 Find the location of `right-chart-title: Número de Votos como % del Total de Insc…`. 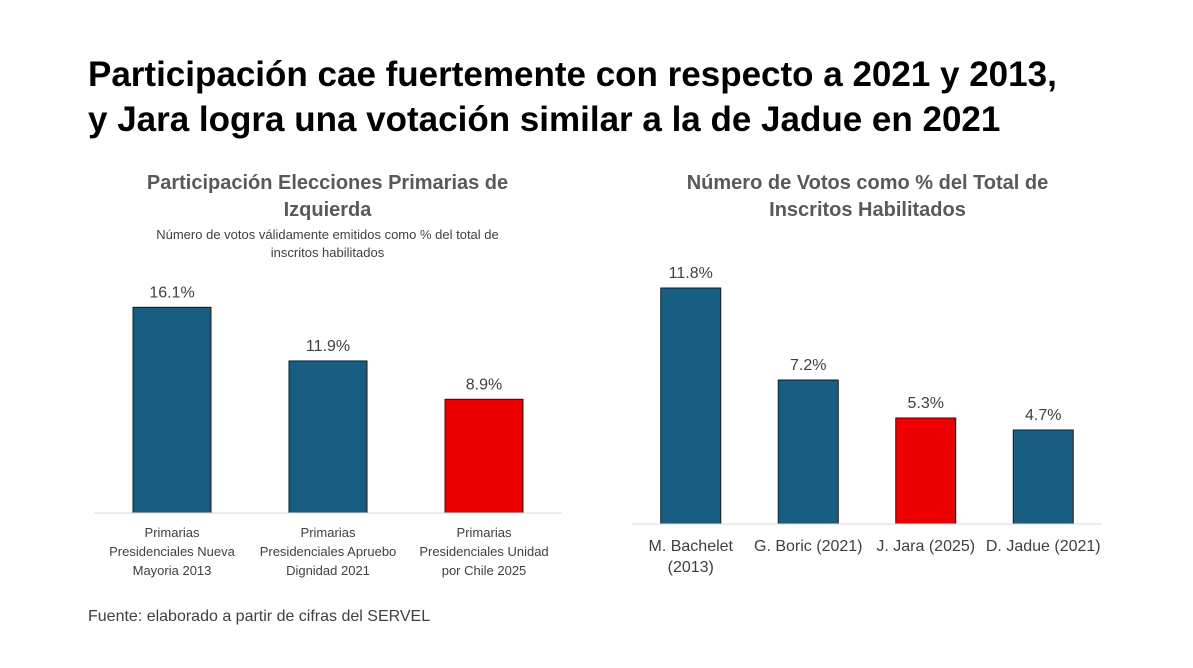

right-chart-title: Número de Votos como % del Total de Insc… is located at coordinates (867, 197).